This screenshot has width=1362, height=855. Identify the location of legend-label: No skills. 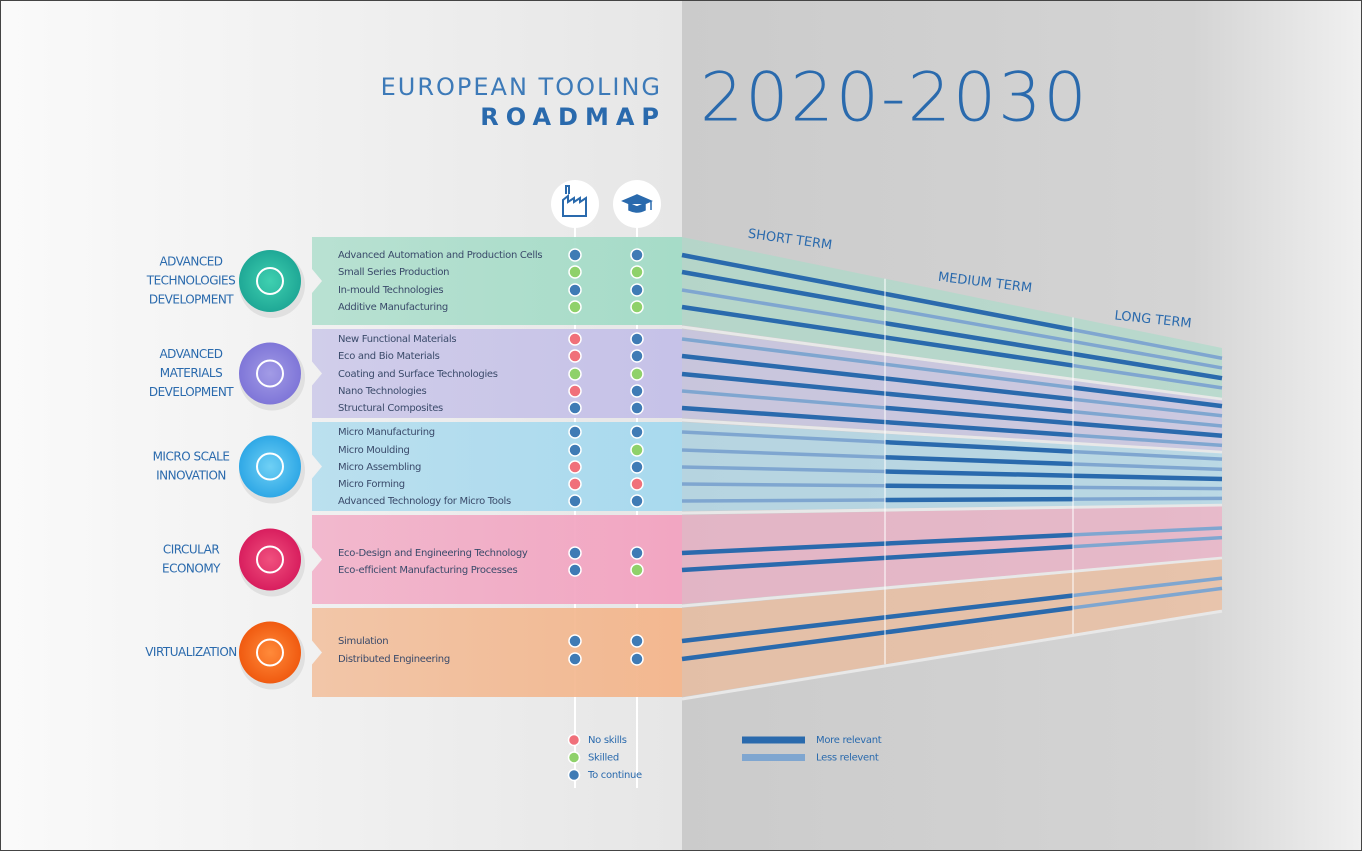
(607, 740).